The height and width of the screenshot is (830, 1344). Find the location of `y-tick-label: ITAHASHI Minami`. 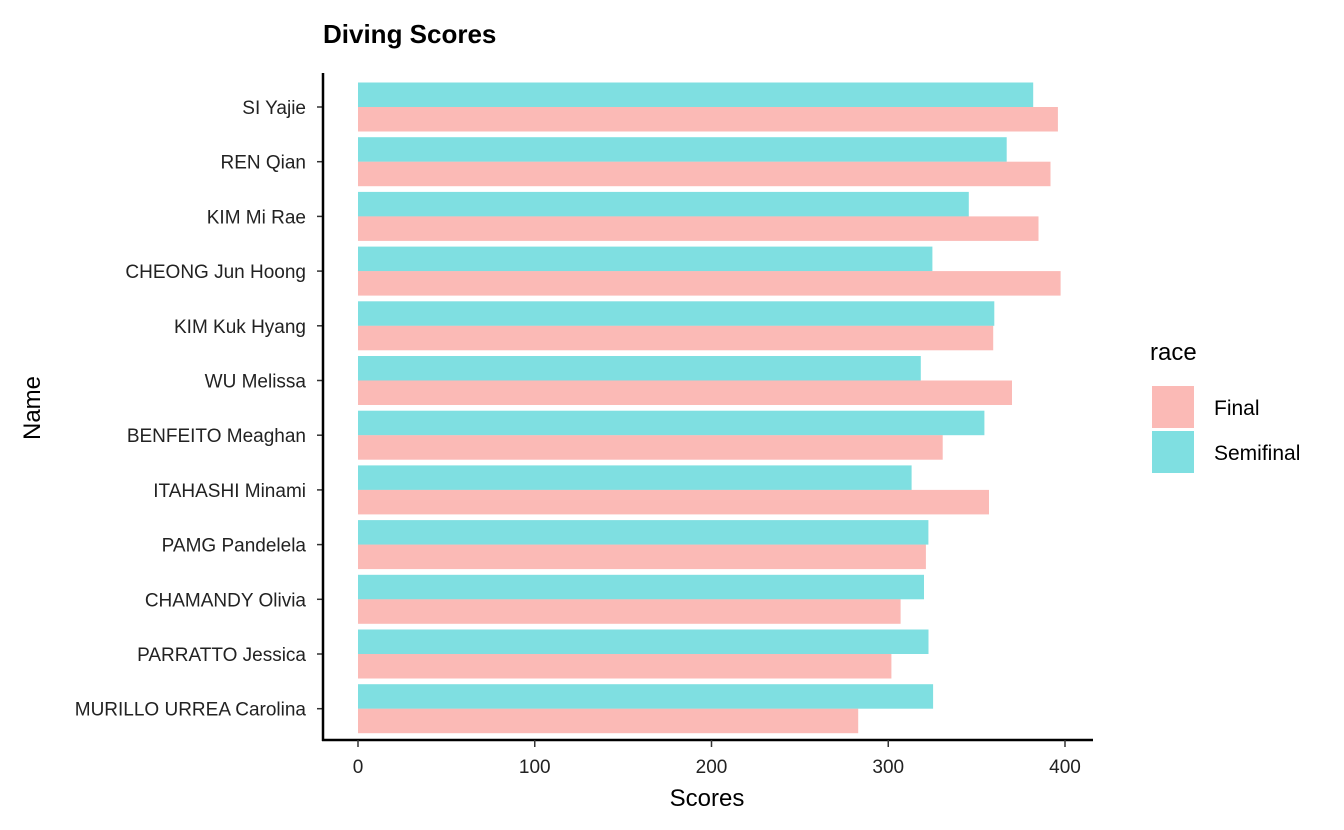

y-tick-label: ITAHASHI Minami is located at coordinates (229, 491).